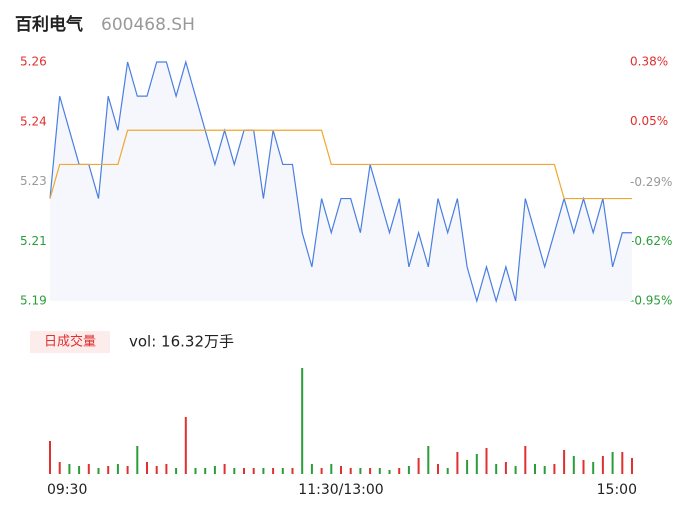  I want to click on x-tick-label: 09:30, so click(67, 490).